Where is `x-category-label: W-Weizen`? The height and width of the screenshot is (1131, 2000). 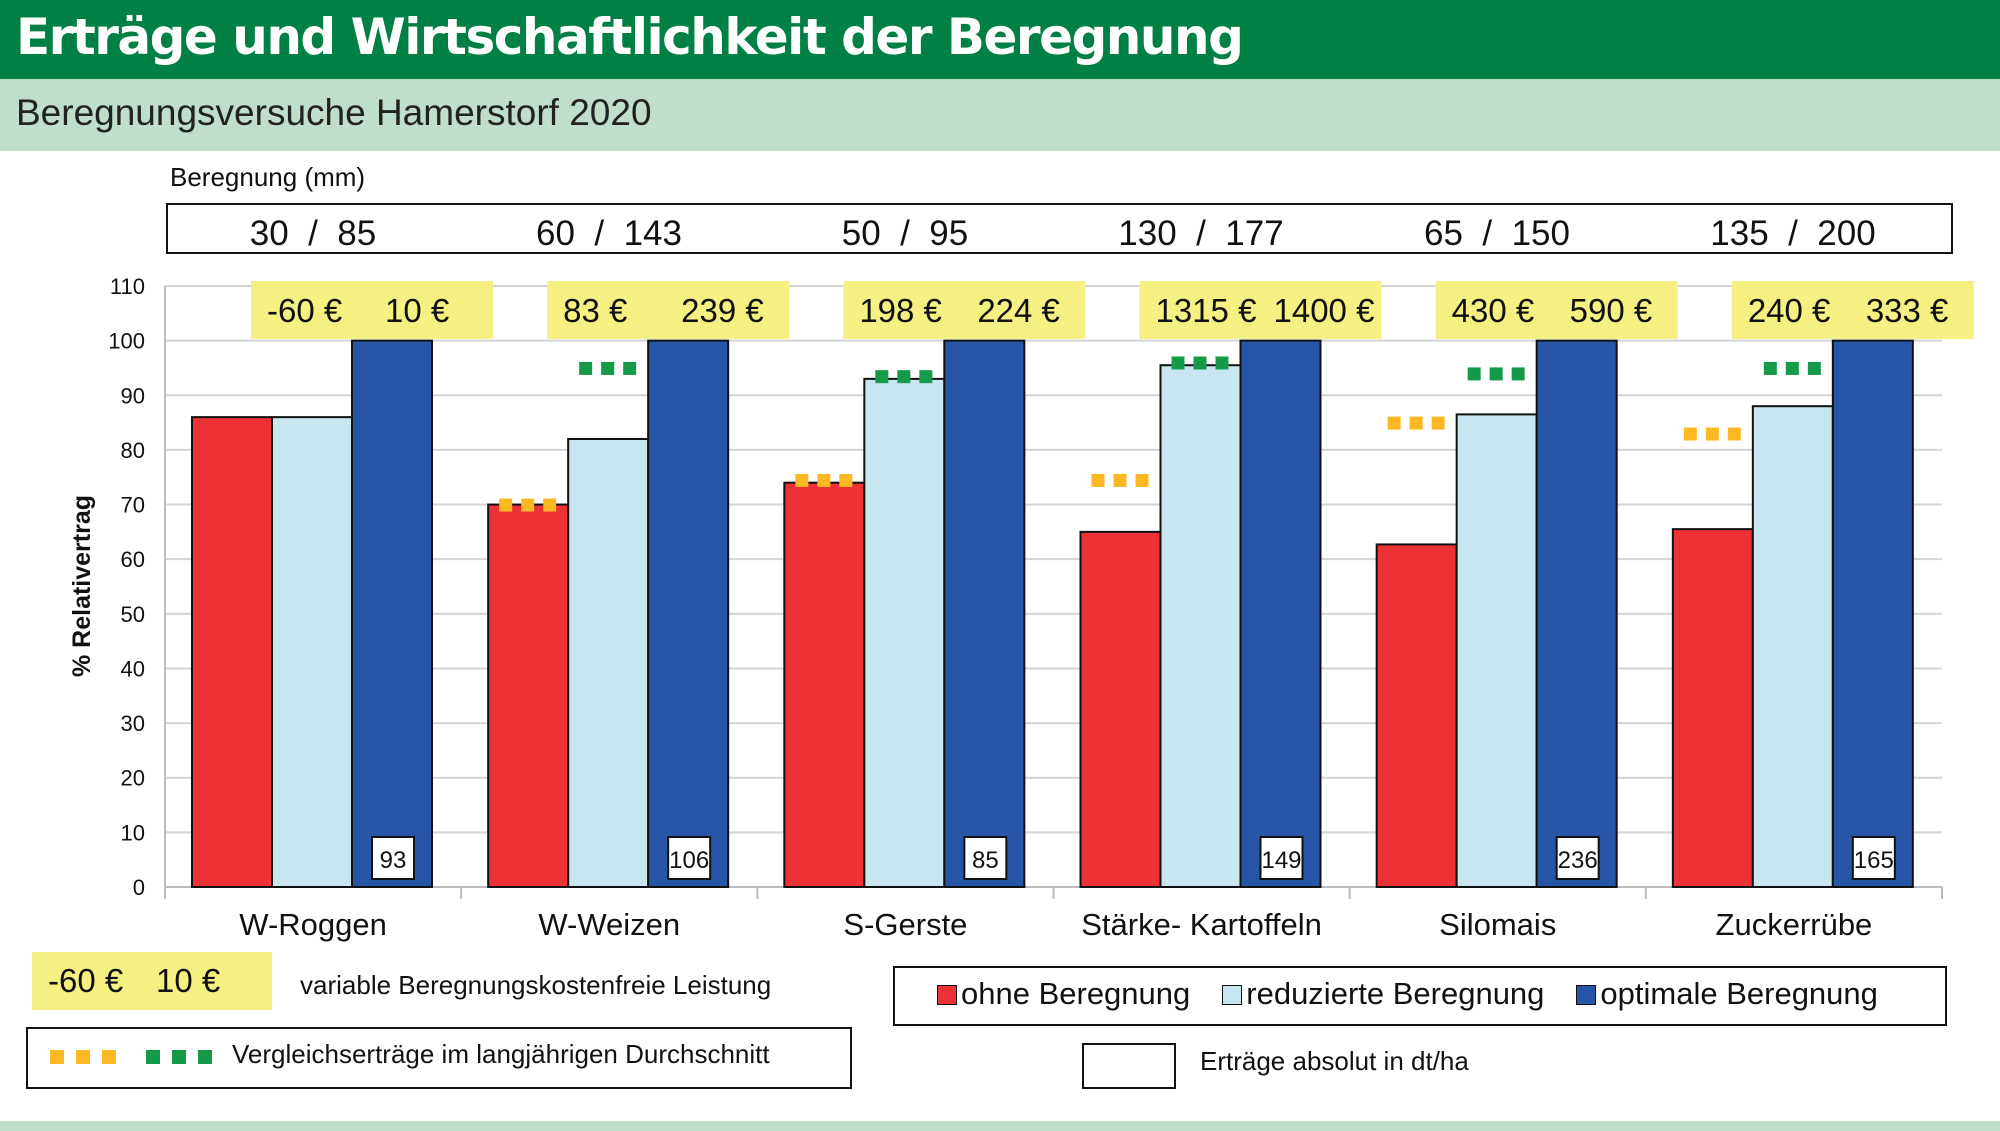 x-category-label: W-Weizen is located at coordinates (609, 924).